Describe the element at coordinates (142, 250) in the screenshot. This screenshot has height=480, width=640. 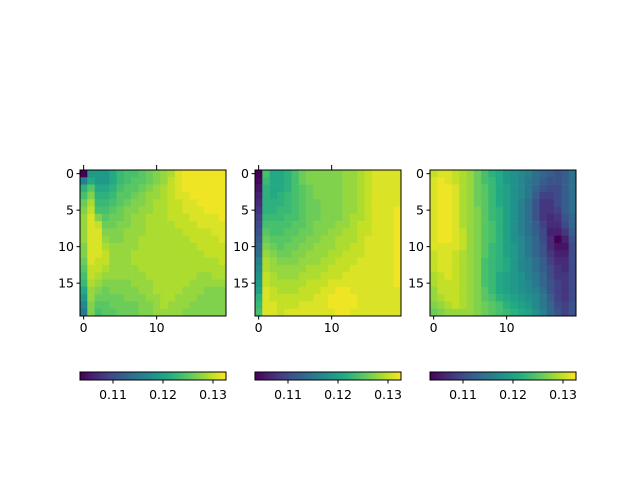
I see `heatmap-panel-1: 0 10 0 5 10 15` at that location.